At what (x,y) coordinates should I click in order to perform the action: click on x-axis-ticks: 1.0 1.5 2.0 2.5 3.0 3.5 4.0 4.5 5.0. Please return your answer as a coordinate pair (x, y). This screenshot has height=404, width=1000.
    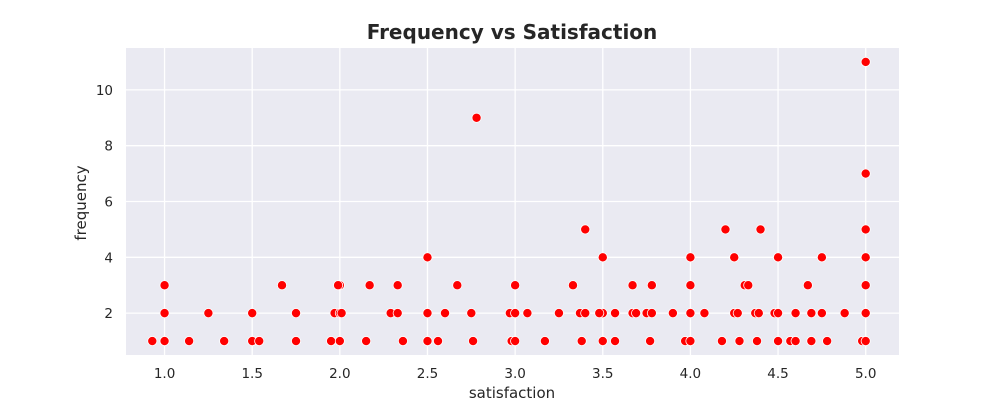
    Looking at the image, I should click on (515, 374).